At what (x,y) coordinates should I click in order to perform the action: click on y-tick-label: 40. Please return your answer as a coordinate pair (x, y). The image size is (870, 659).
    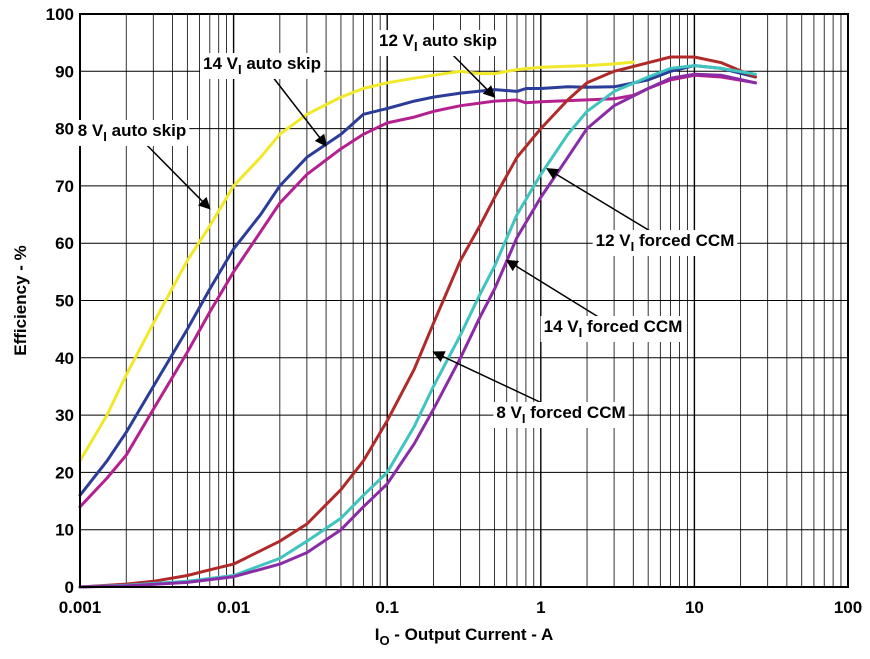
    Looking at the image, I should click on (64, 358).